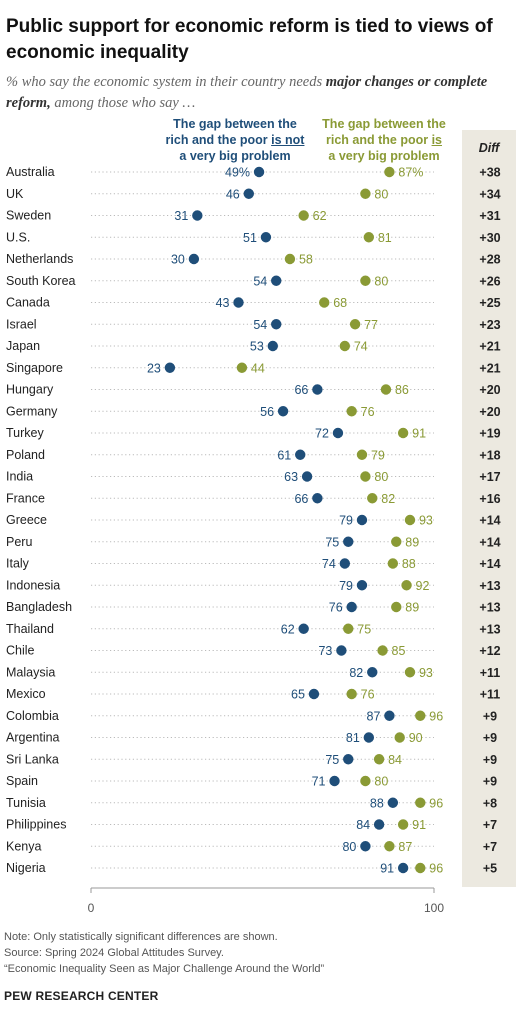 The height and width of the screenshot is (1024, 522). What do you see at coordinates (379, 140) in the screenshot?
I see `legend-green-line2-text: rich and the poor` at bounding box center [379, 140].